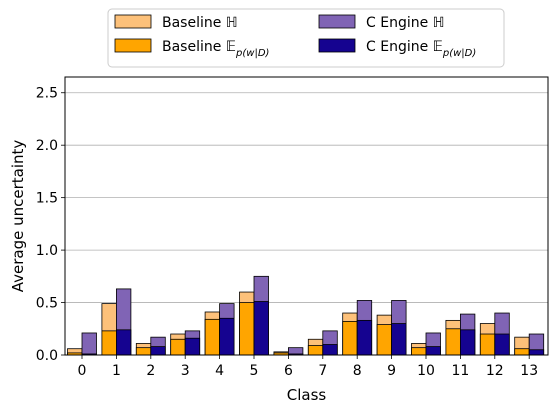  I want to click on y-tick-label-0: 0.0, so click(47, 356).